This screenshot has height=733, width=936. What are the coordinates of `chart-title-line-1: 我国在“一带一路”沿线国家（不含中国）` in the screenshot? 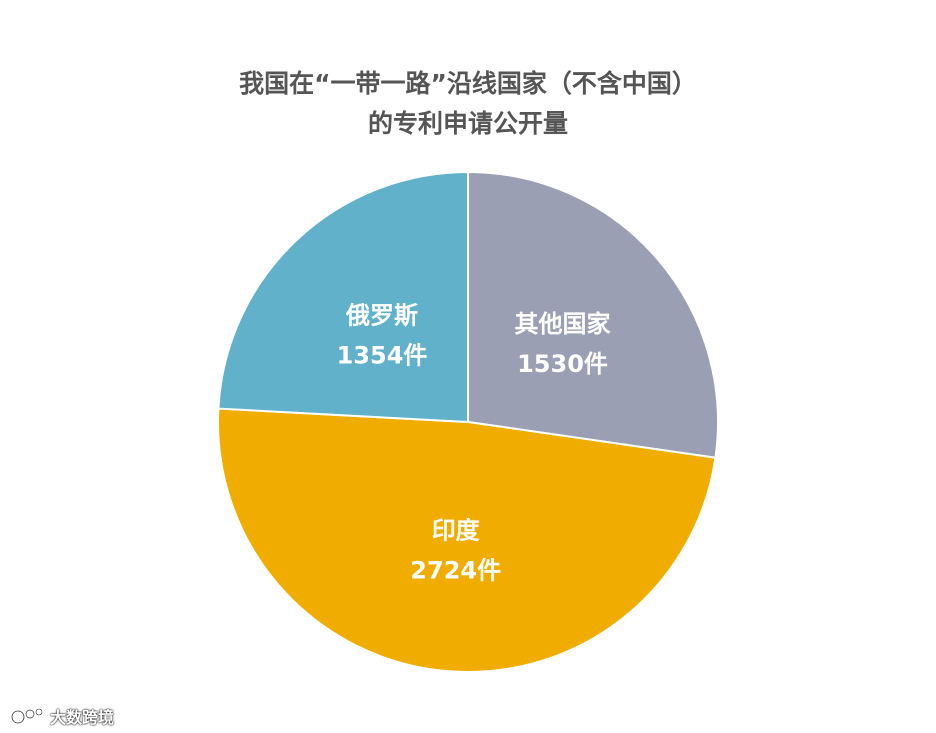 It's located at (468, 83).